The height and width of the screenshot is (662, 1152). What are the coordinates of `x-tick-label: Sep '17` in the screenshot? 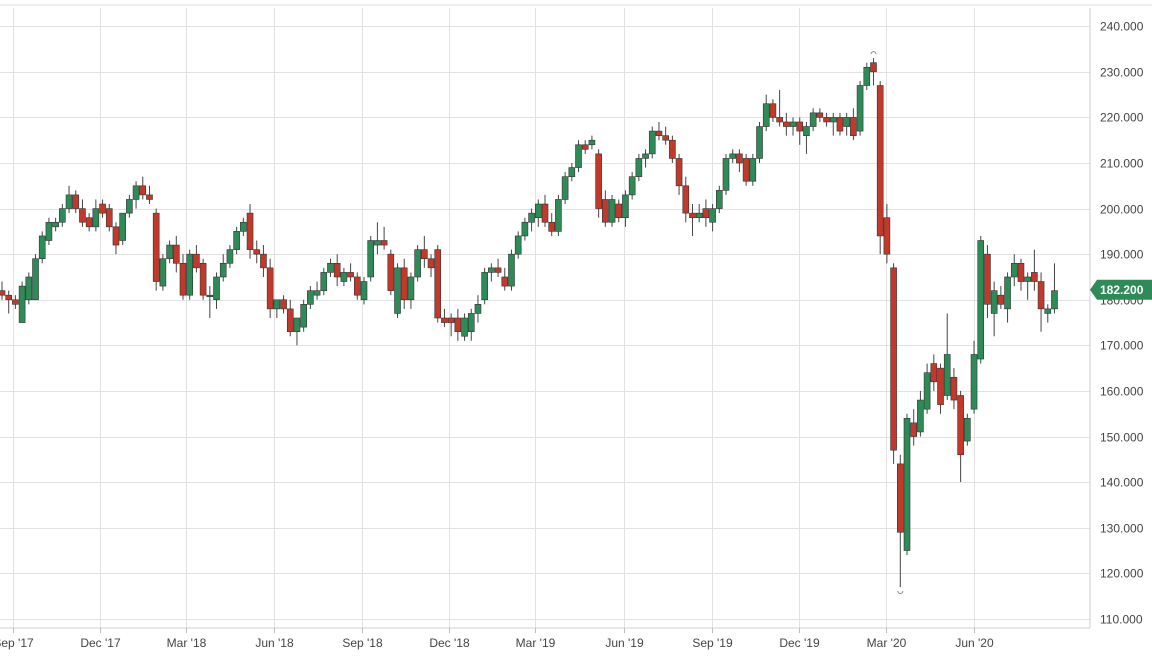 It's located at (17, 643).